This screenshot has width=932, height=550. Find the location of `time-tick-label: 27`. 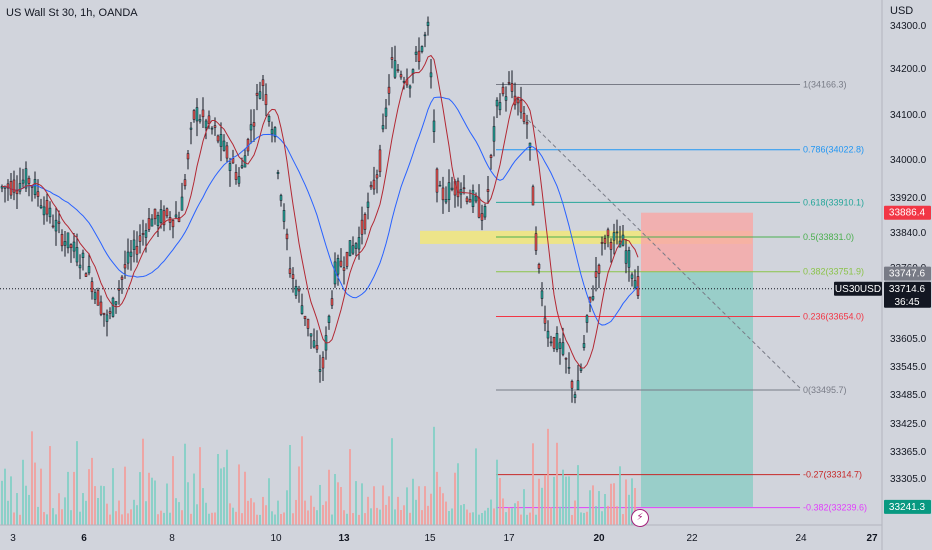

time-tick-label: 27 is located at coordinates (872, 538).